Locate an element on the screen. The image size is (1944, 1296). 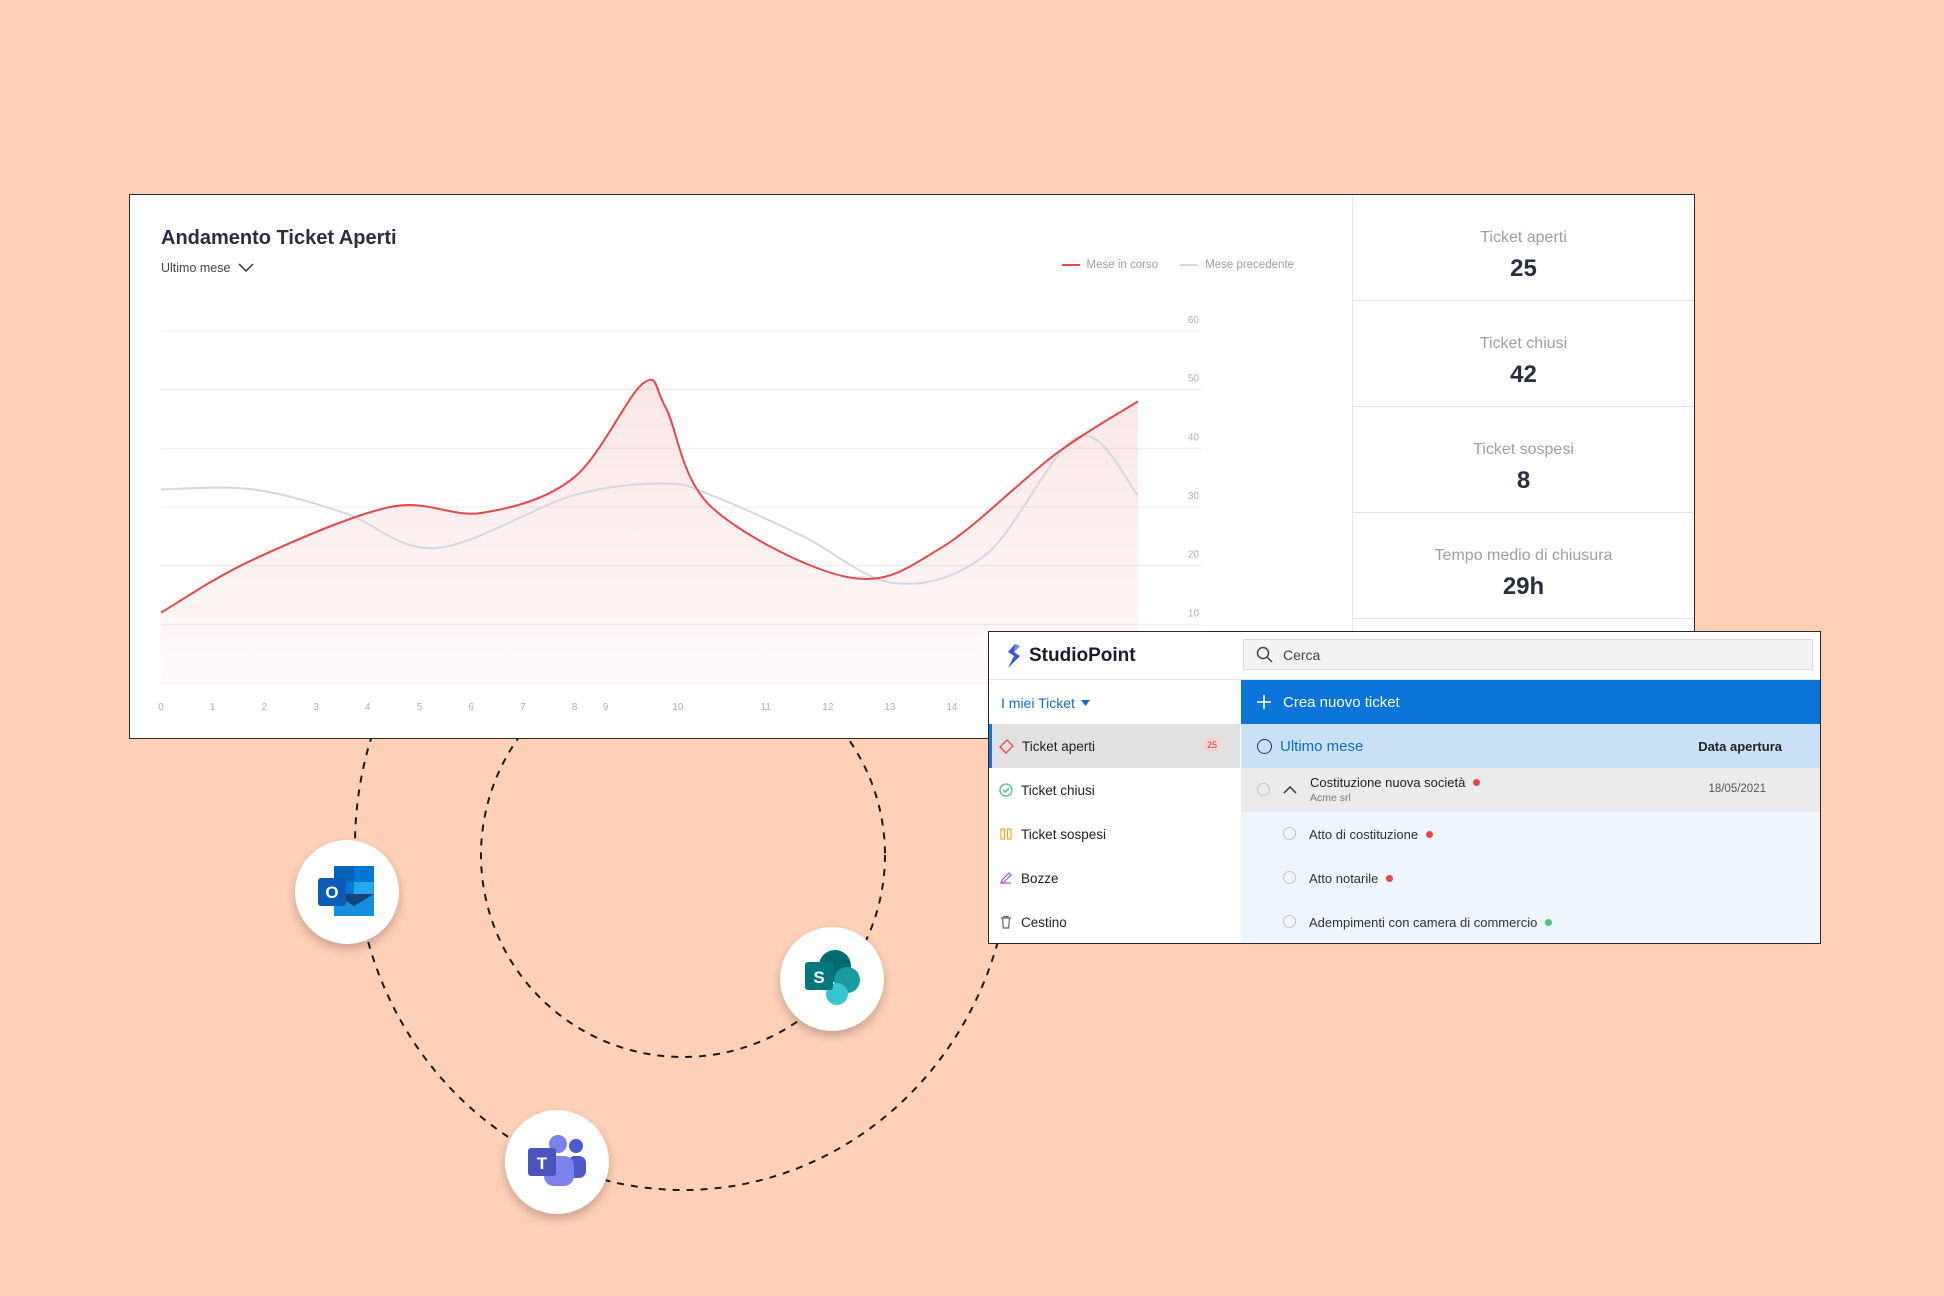
outlook-icon: O is located at coordinates (346, 891).